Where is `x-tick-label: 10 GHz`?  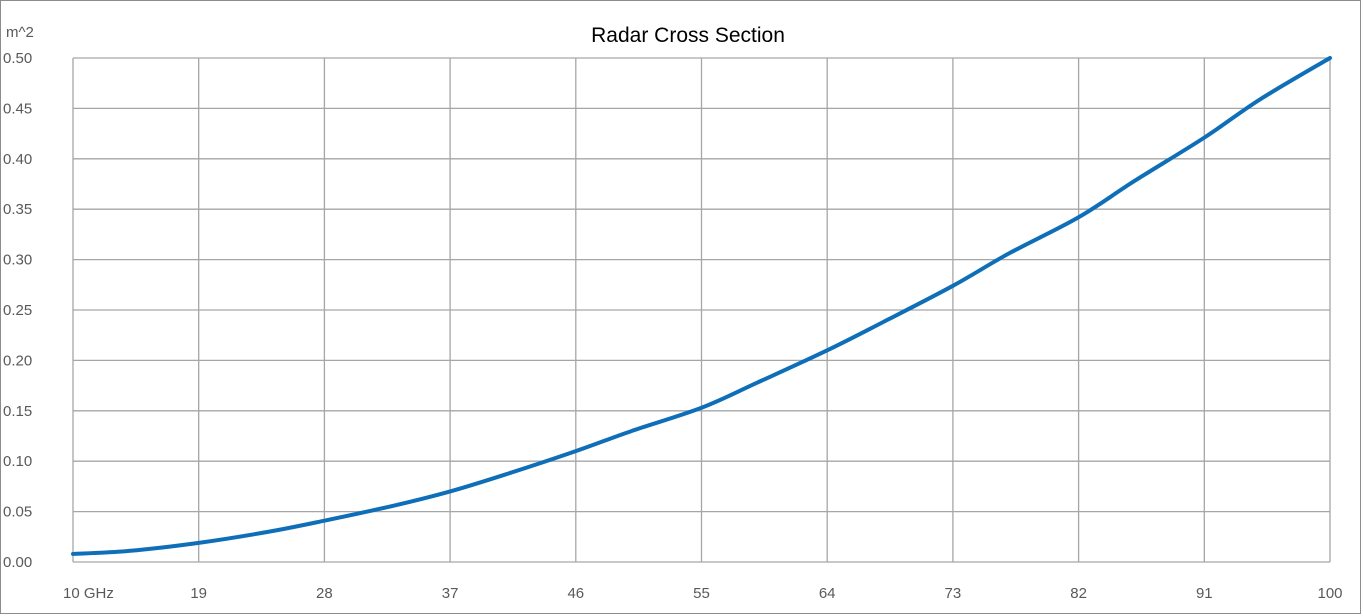
x-tick-label: 10 GHz is located at coordinates (88, 593).